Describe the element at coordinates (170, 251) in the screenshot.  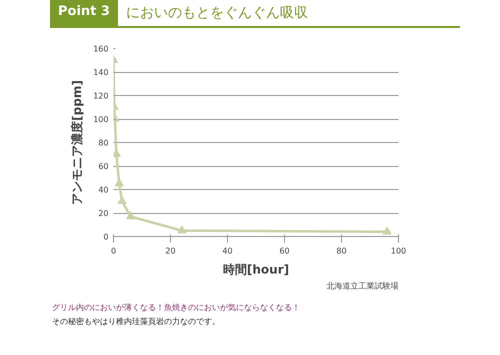
I see `x-tick-label: 20` at that location.